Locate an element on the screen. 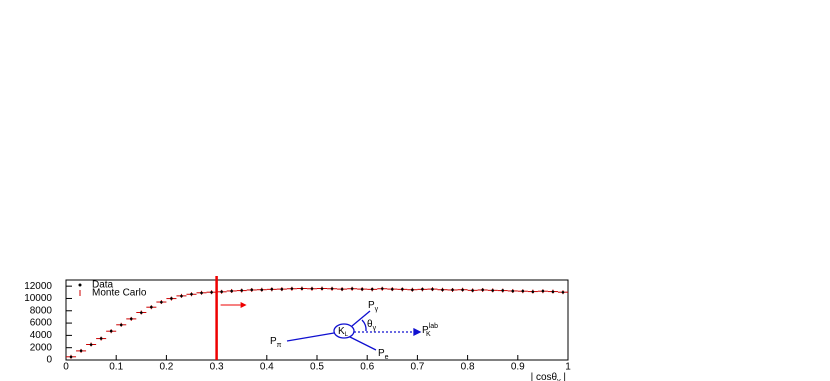  diagram-label: θγ is located at coordinates (372, 325).